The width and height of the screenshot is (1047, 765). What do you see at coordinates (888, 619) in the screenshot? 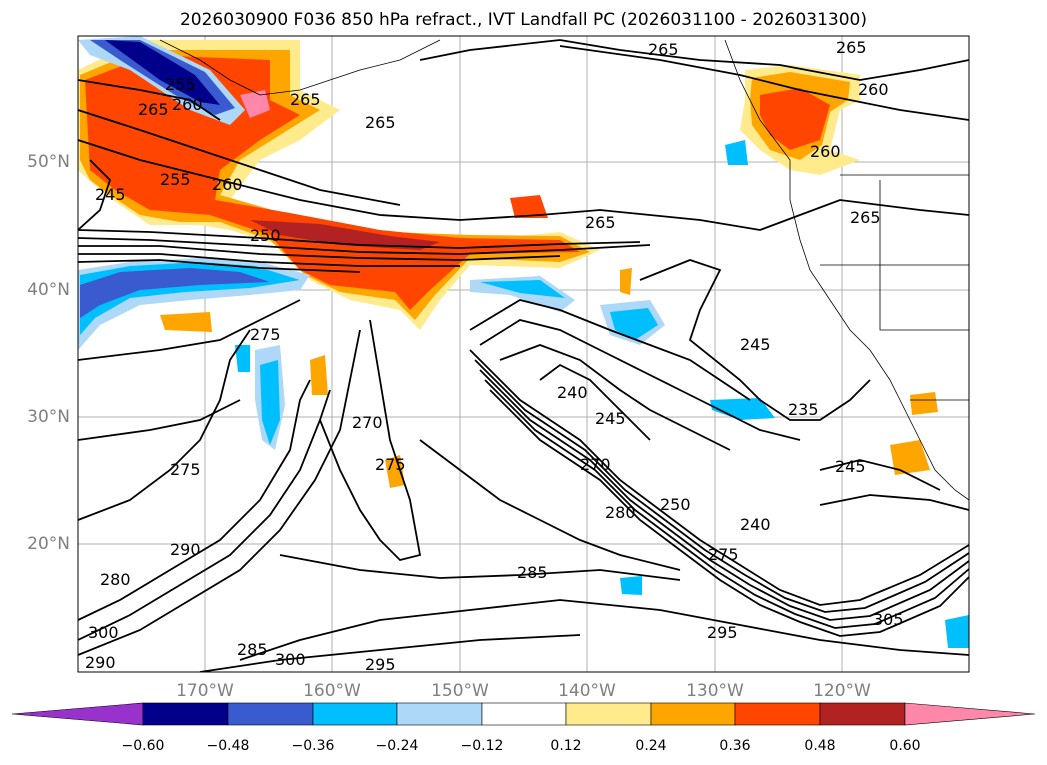
I see `contour-label: 305` at bounding box center [888, 619].